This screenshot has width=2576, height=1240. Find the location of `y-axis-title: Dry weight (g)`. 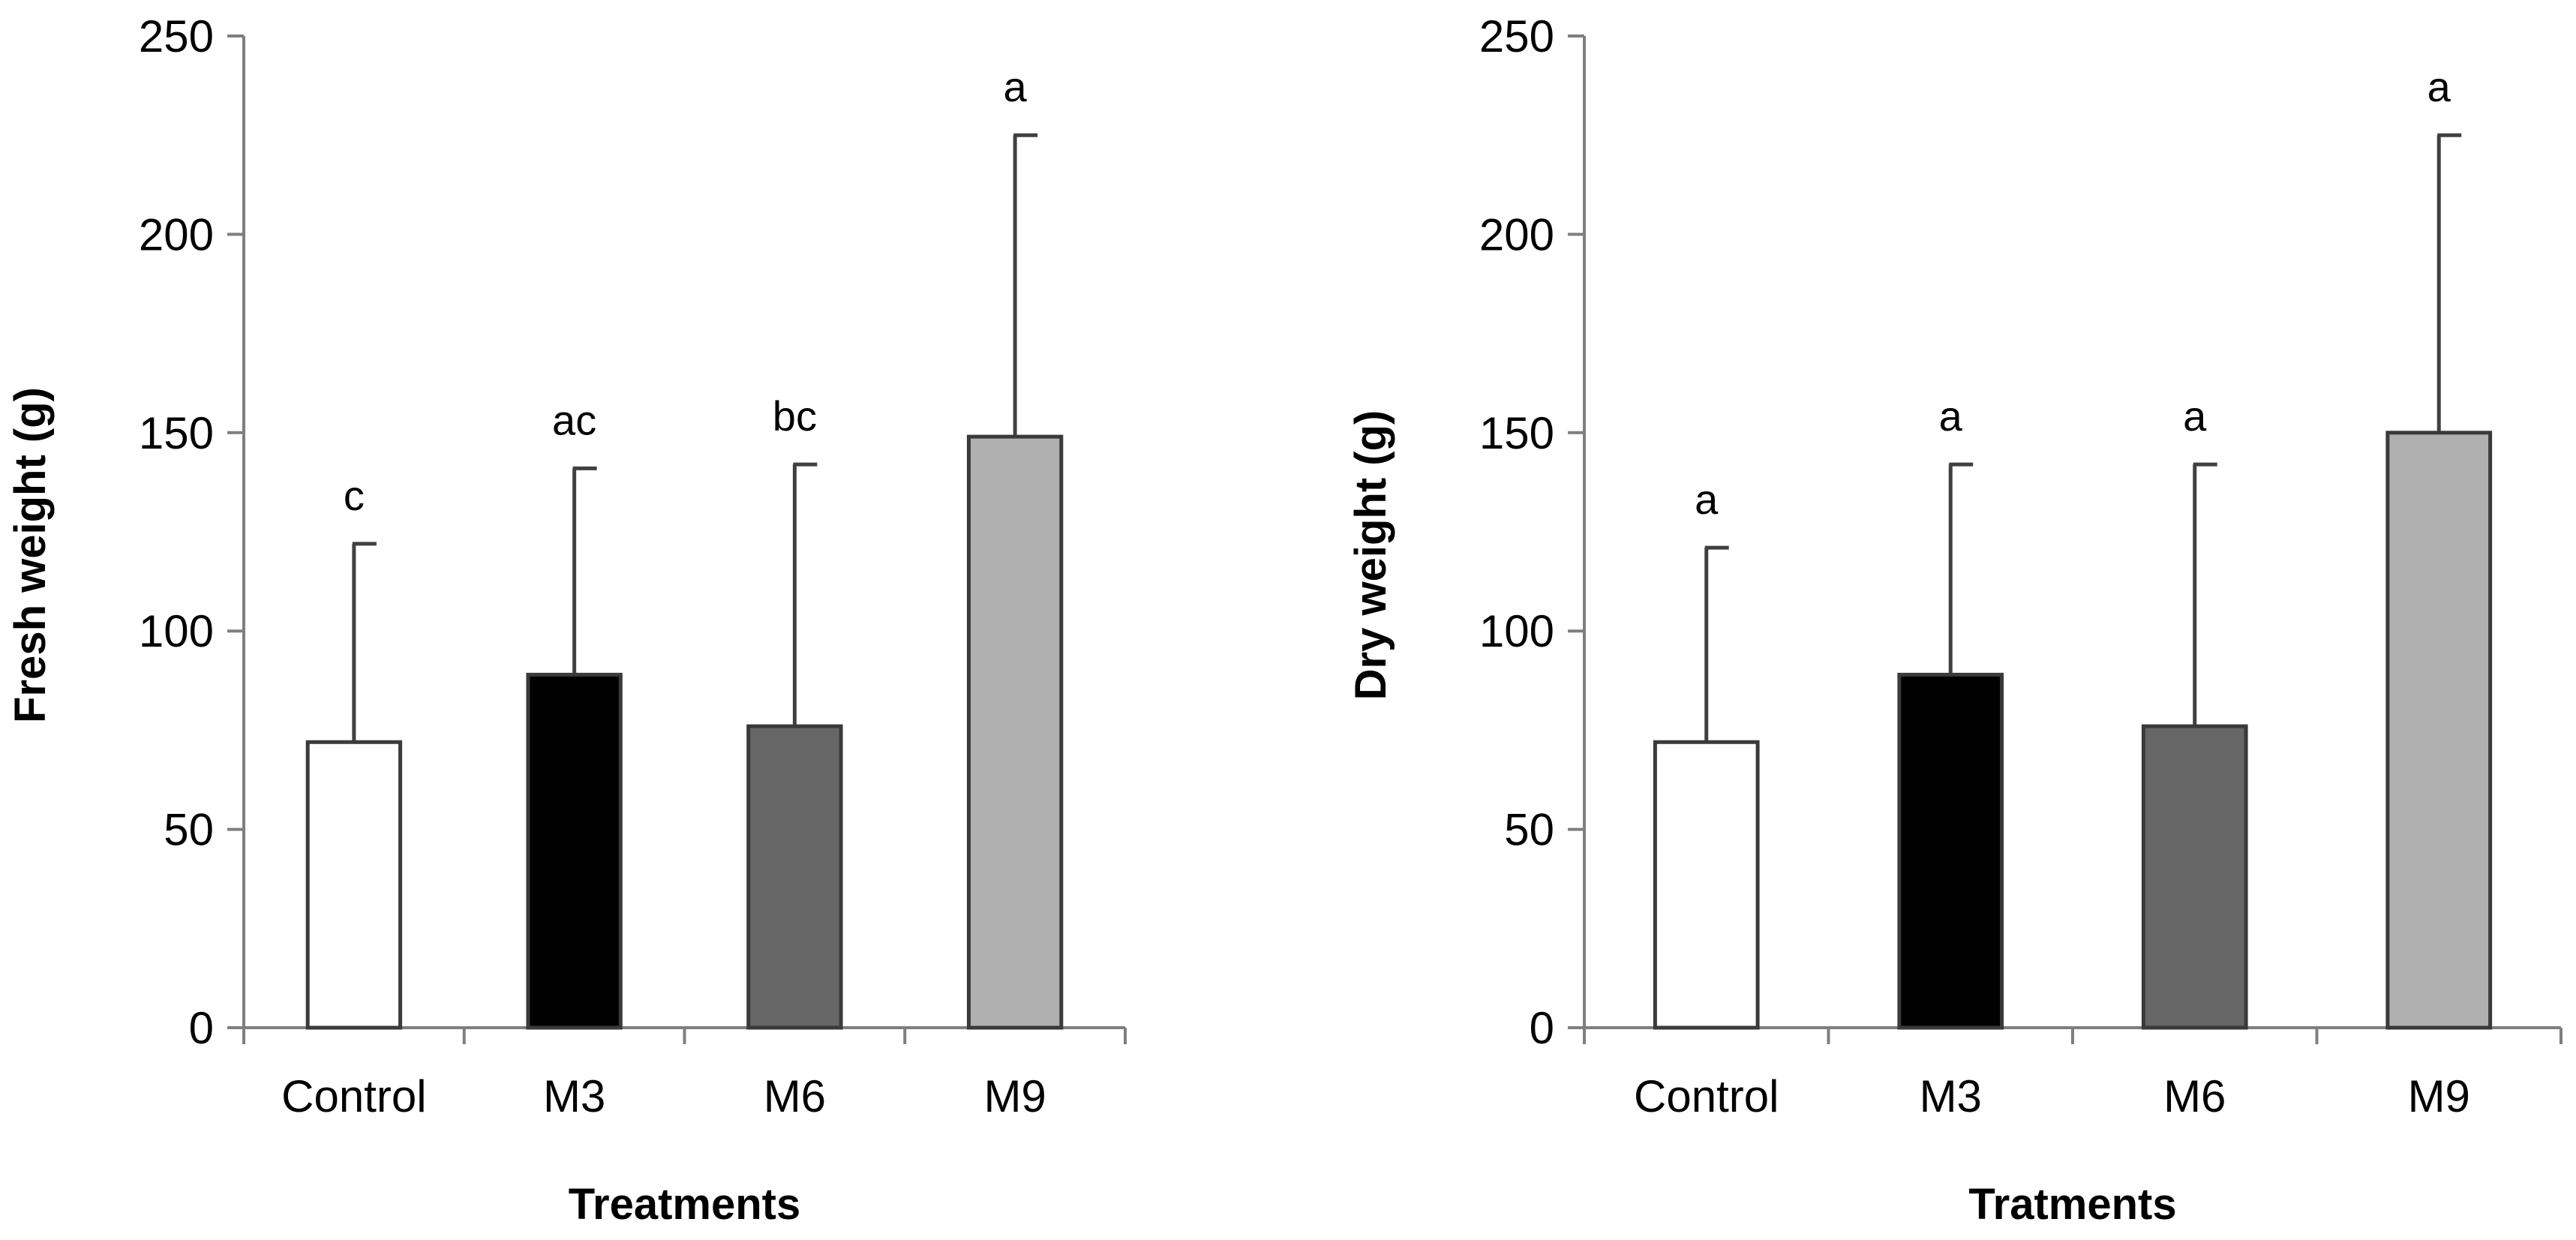

y-axis-title: Dry weight (g) is located at coordinates (1371, 555).